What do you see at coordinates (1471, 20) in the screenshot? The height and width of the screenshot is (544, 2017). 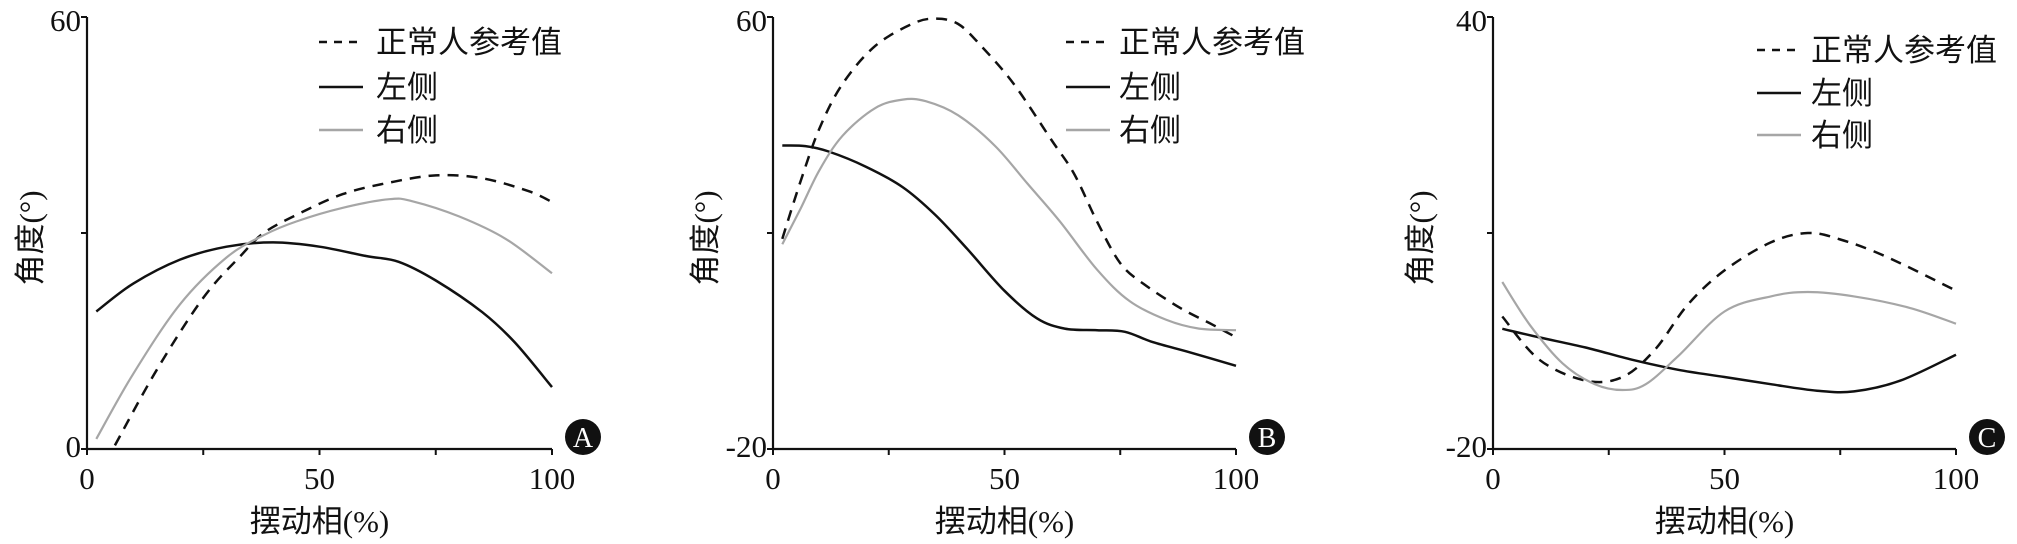 I see `y-tick-label: 40` at bounding box center [1471, 20].